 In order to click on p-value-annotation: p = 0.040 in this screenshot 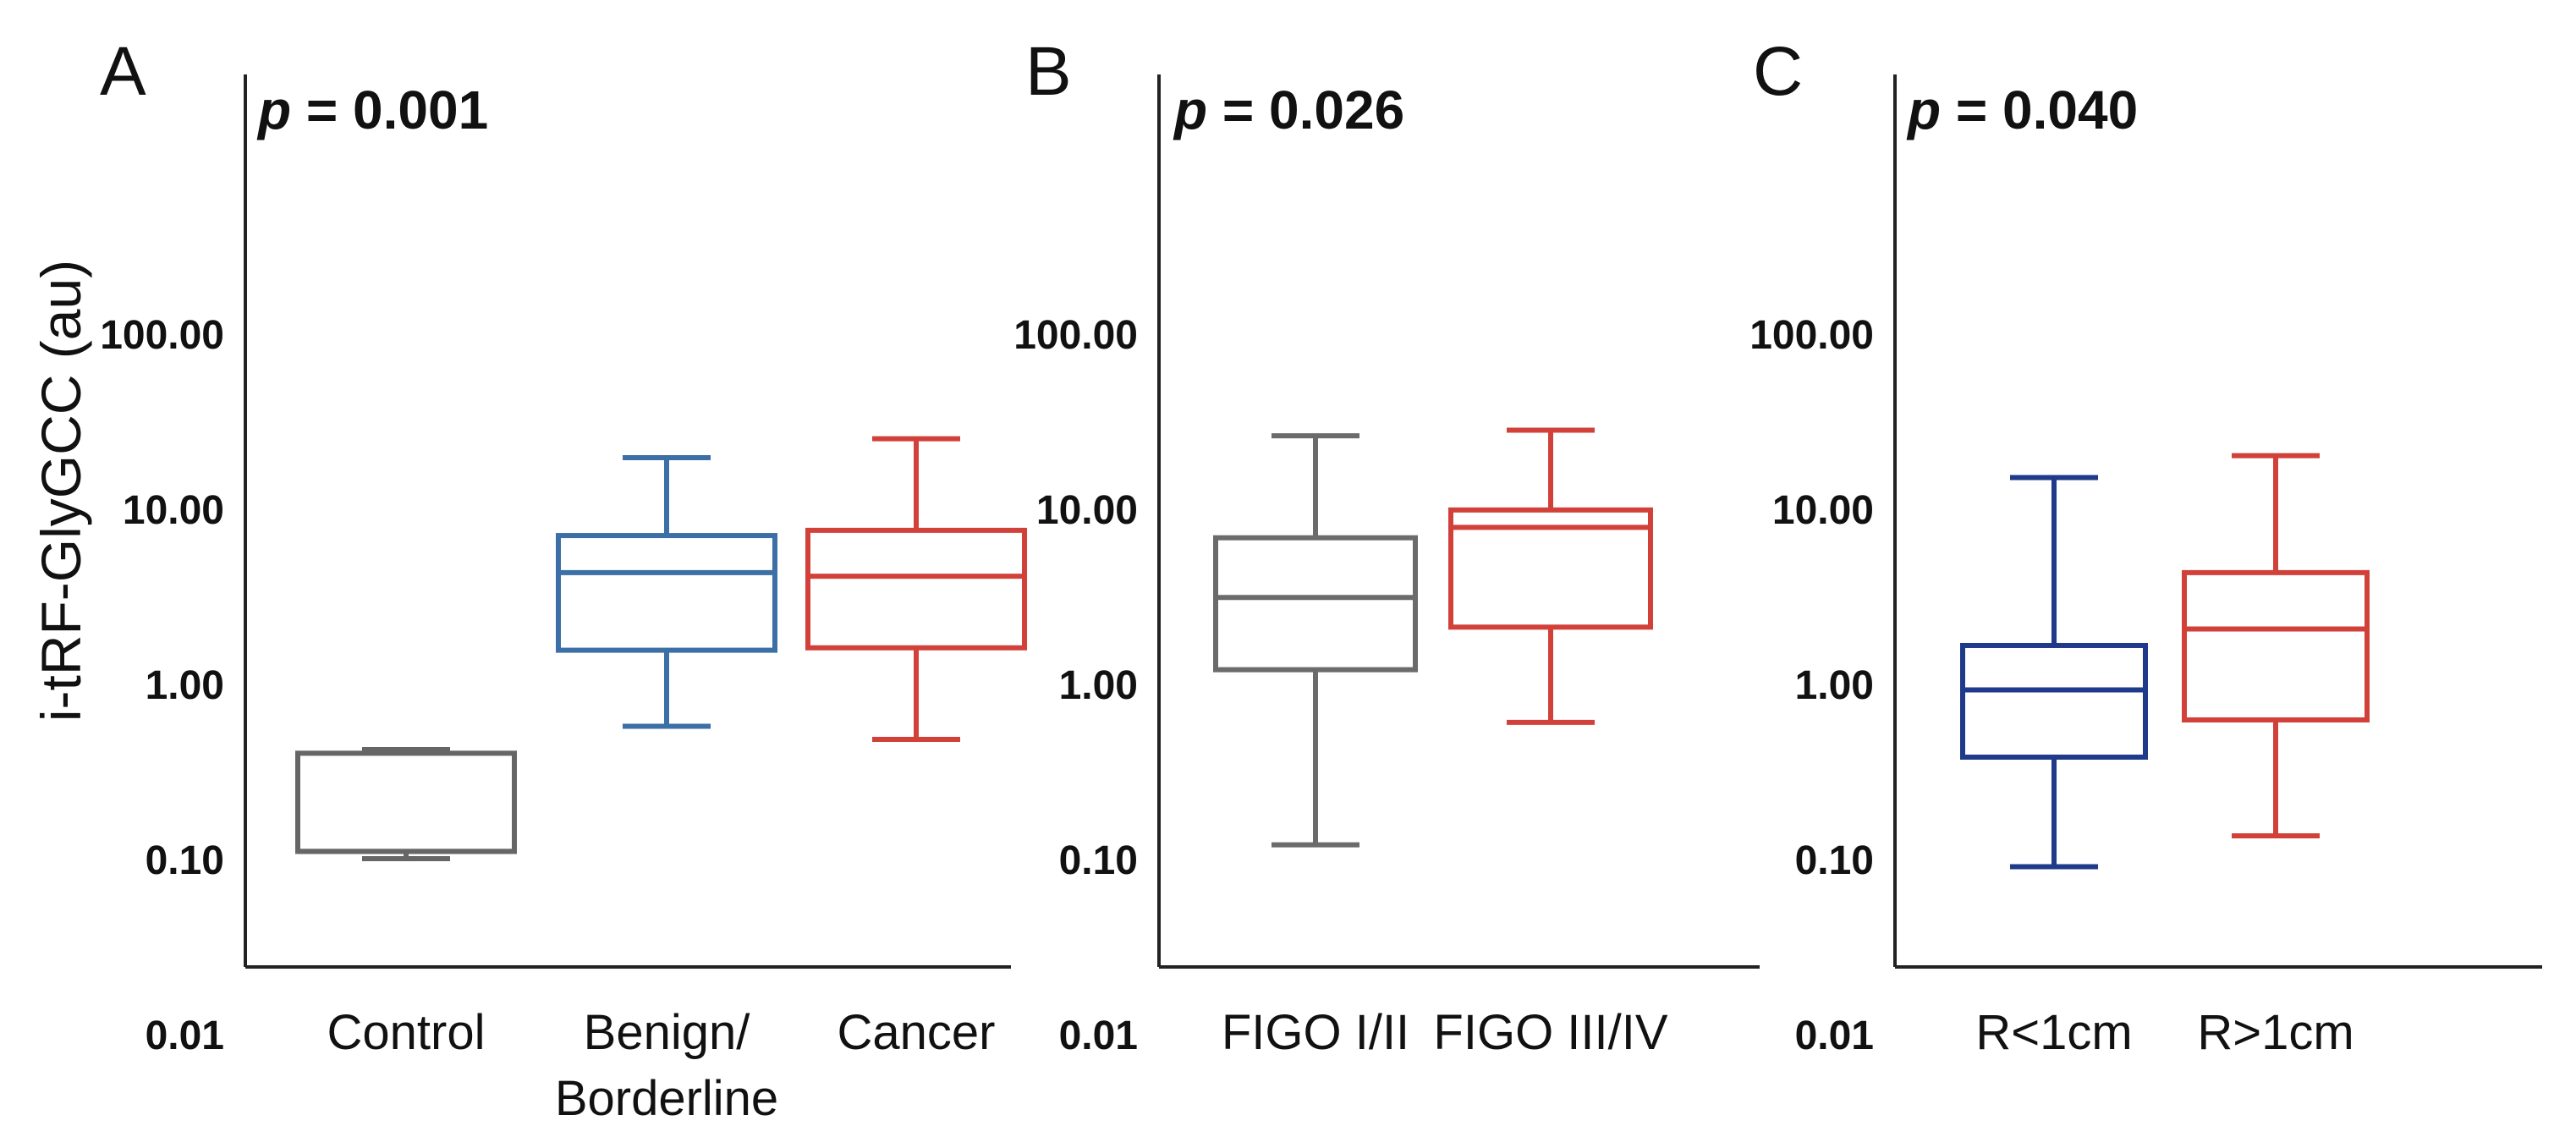, I will do `click(2022, 110)`.